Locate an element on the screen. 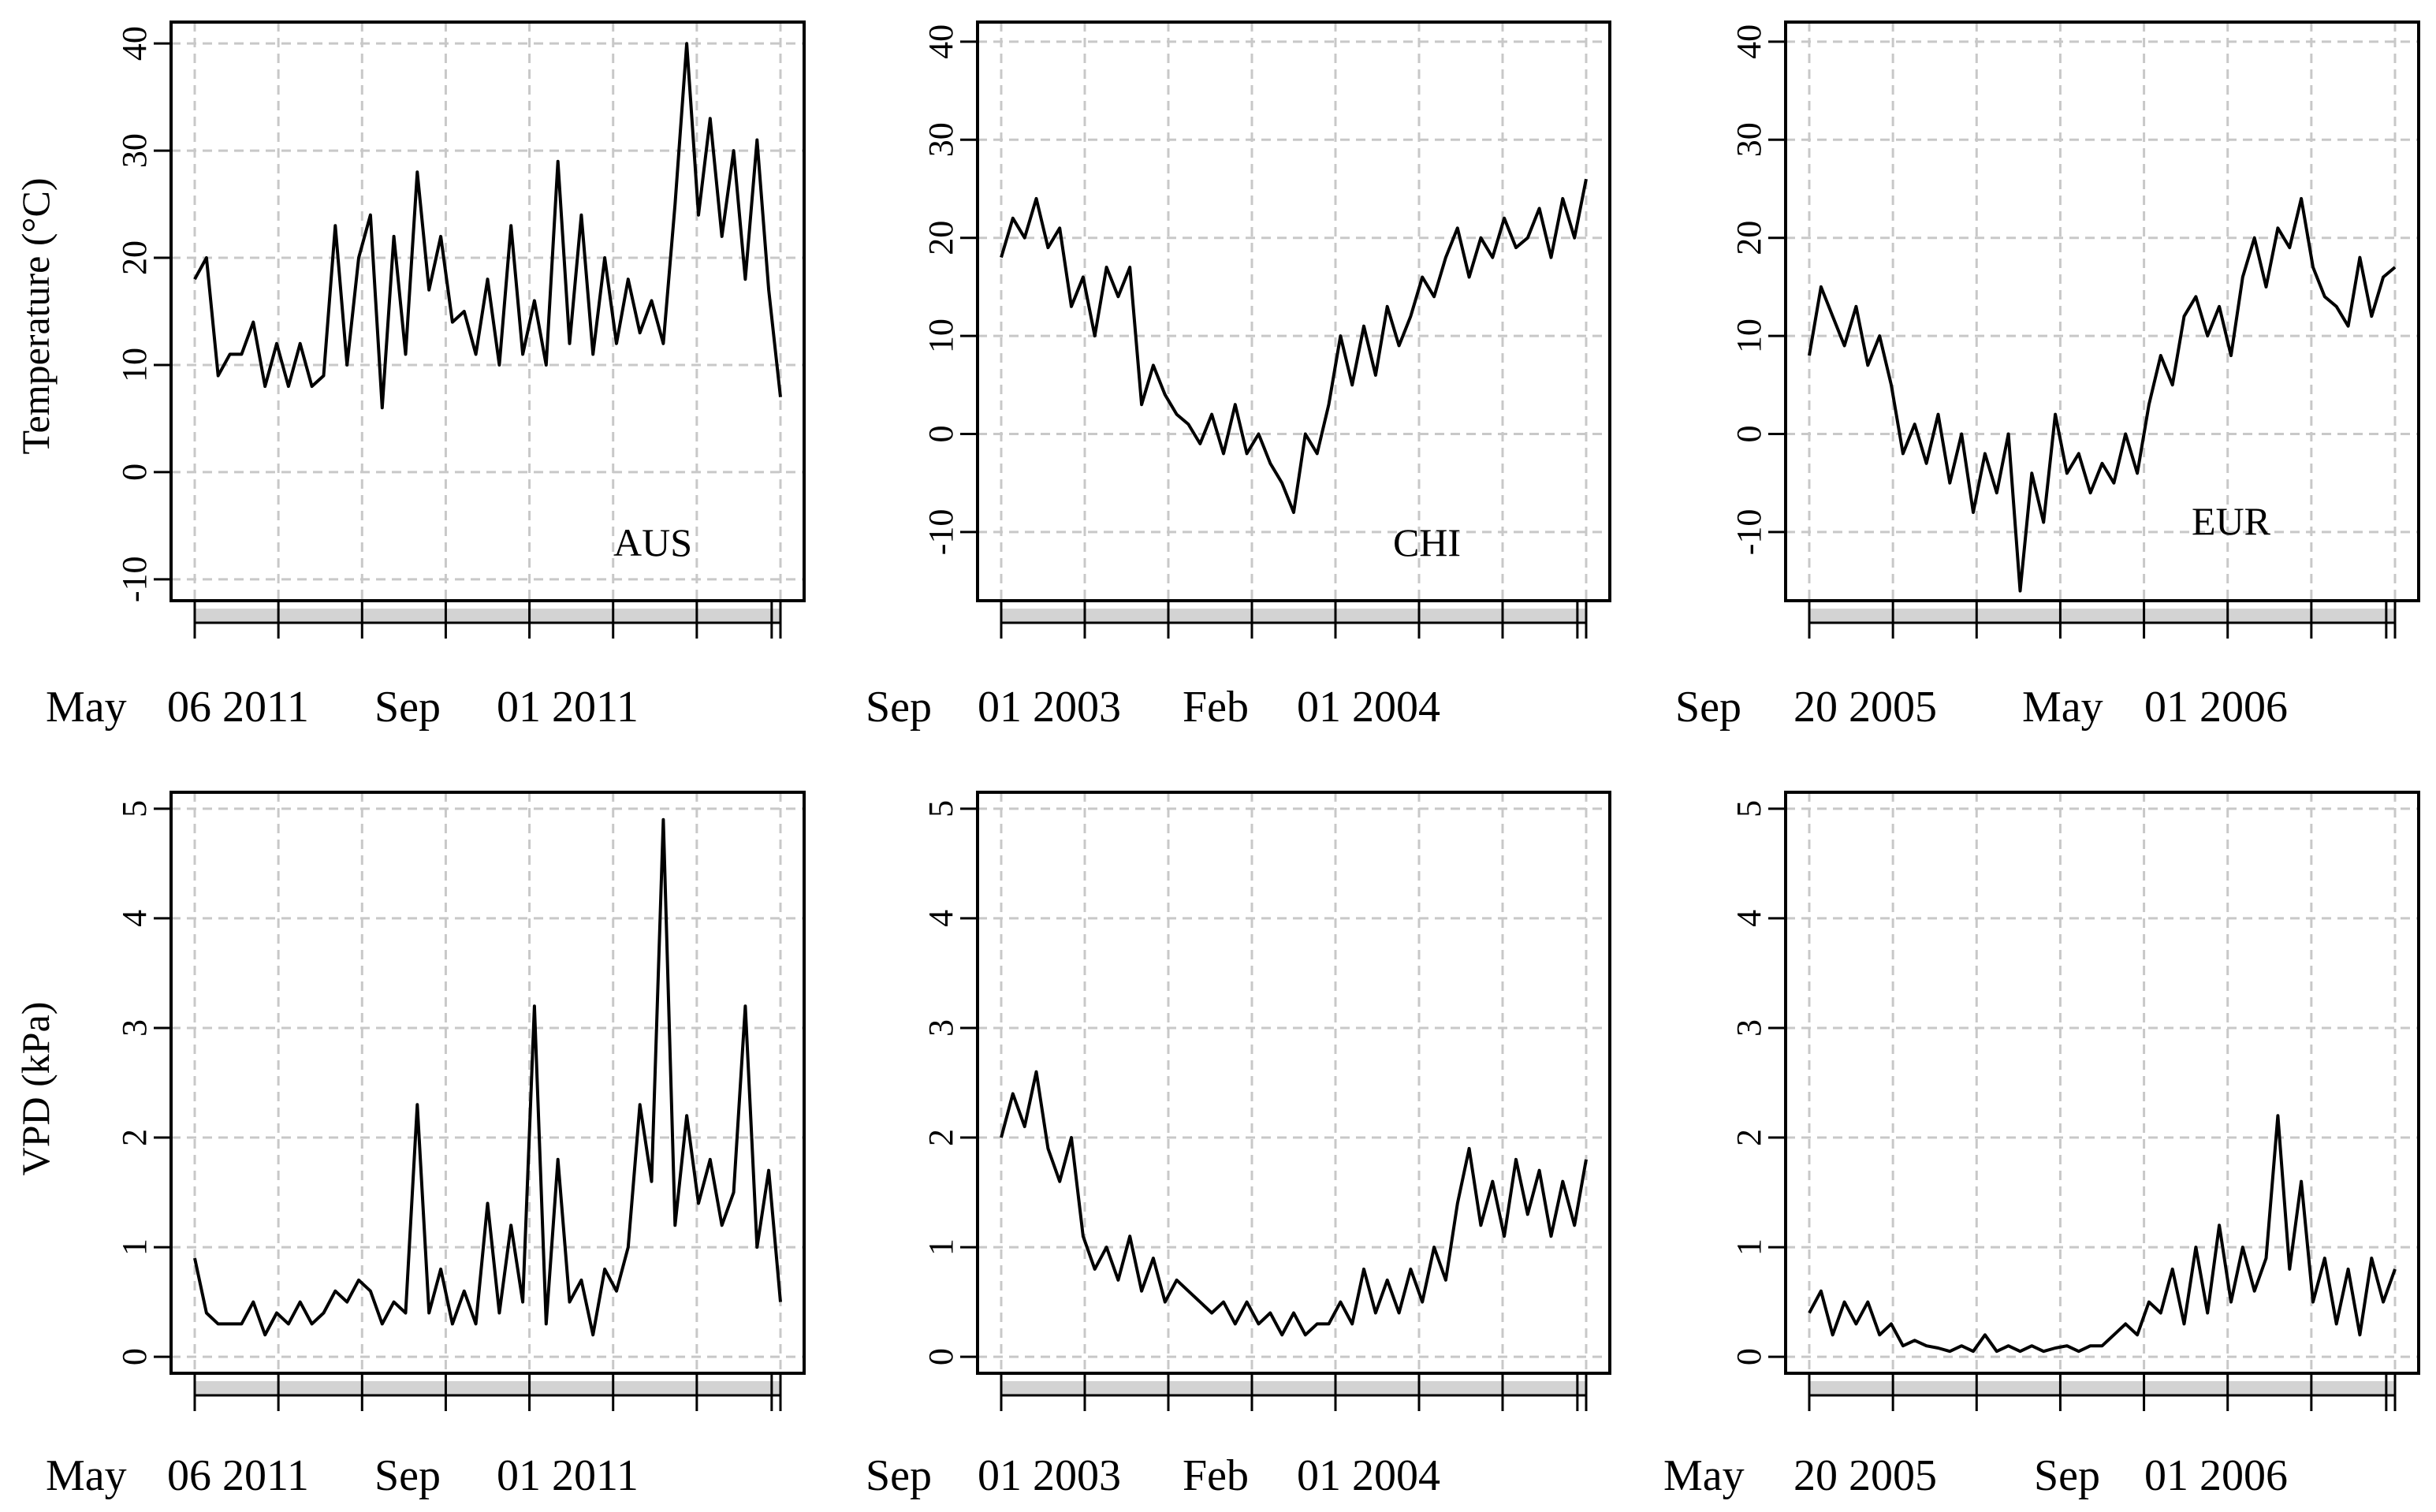 The height and width of the screenshot is (1512, 2436). chart-panel-vpd-5: 0 1 2 3 4 5 May 20 2005 Sep 01 2006 is located at coordinates (2041, 1146).